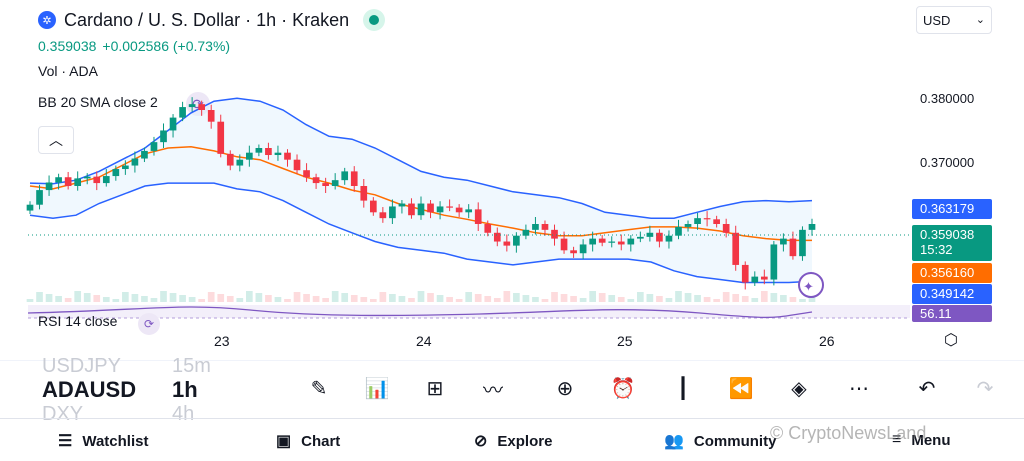  What do you see at coordinates (68, 71) in the screenshot?
I see `volume-legend: Vol · ADA` at bounding box center [68, 71].